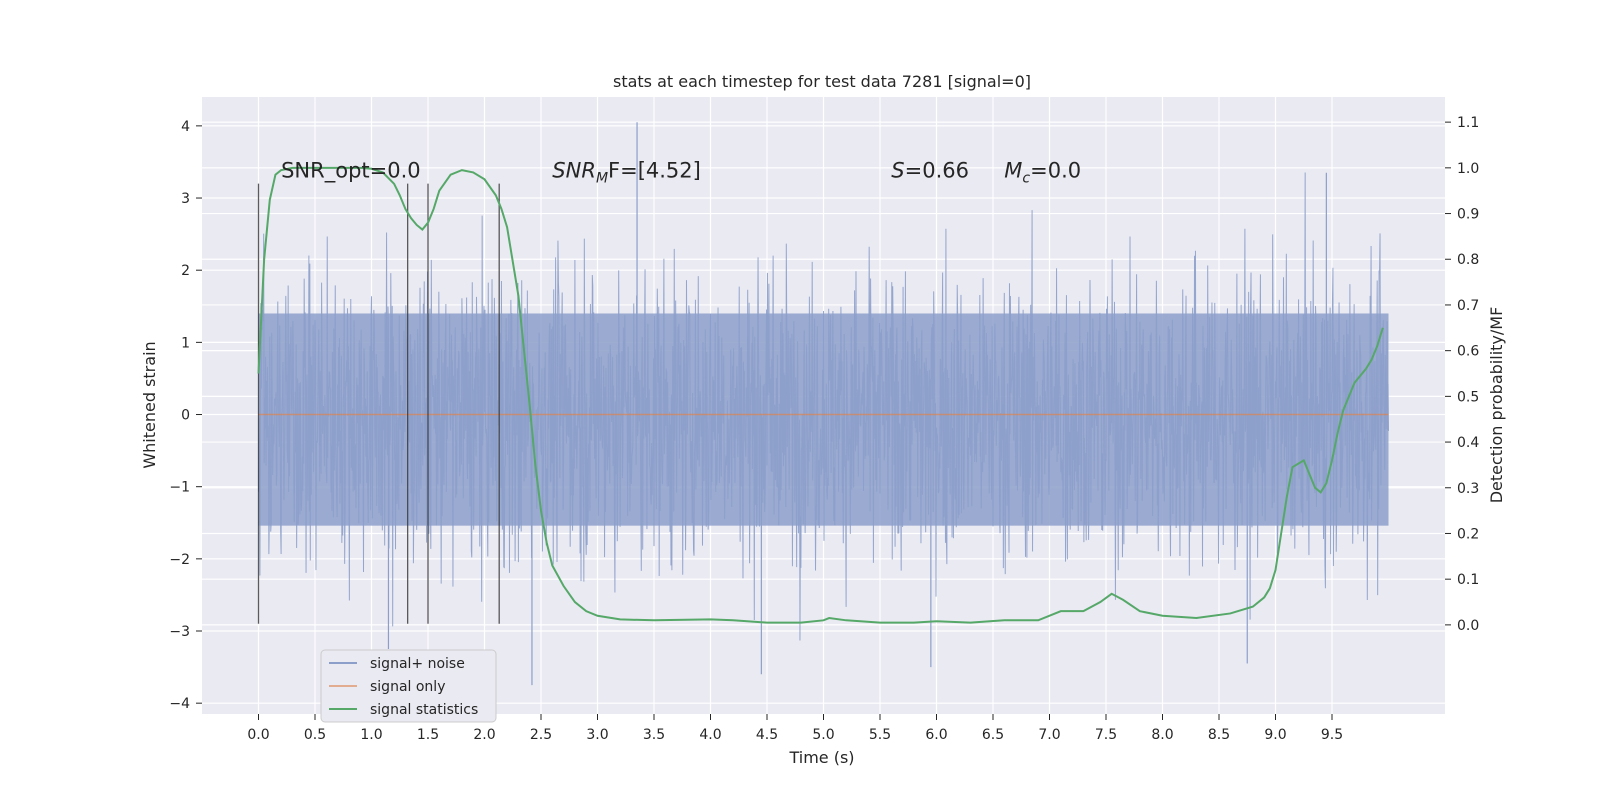 The image size is (1600, 800). I want to click on x-tick-label-0: 0.0, so click(258, 735).